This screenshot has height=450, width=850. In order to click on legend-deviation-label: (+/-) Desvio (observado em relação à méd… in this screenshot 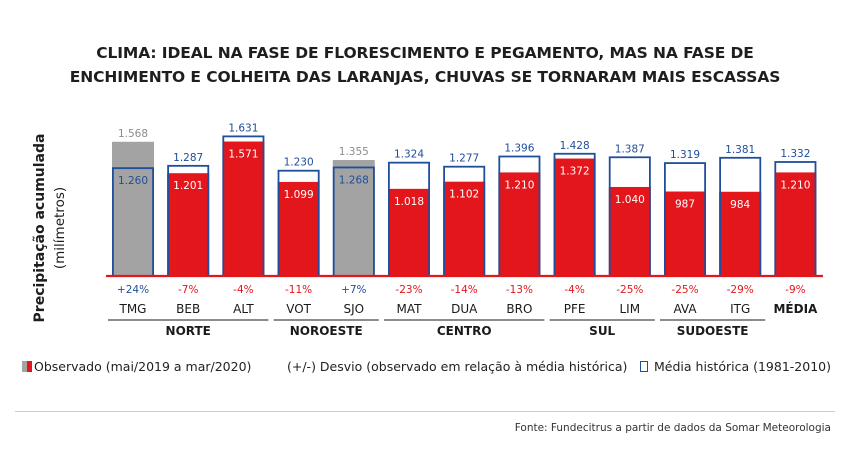, I will do `click(457, 366)`.